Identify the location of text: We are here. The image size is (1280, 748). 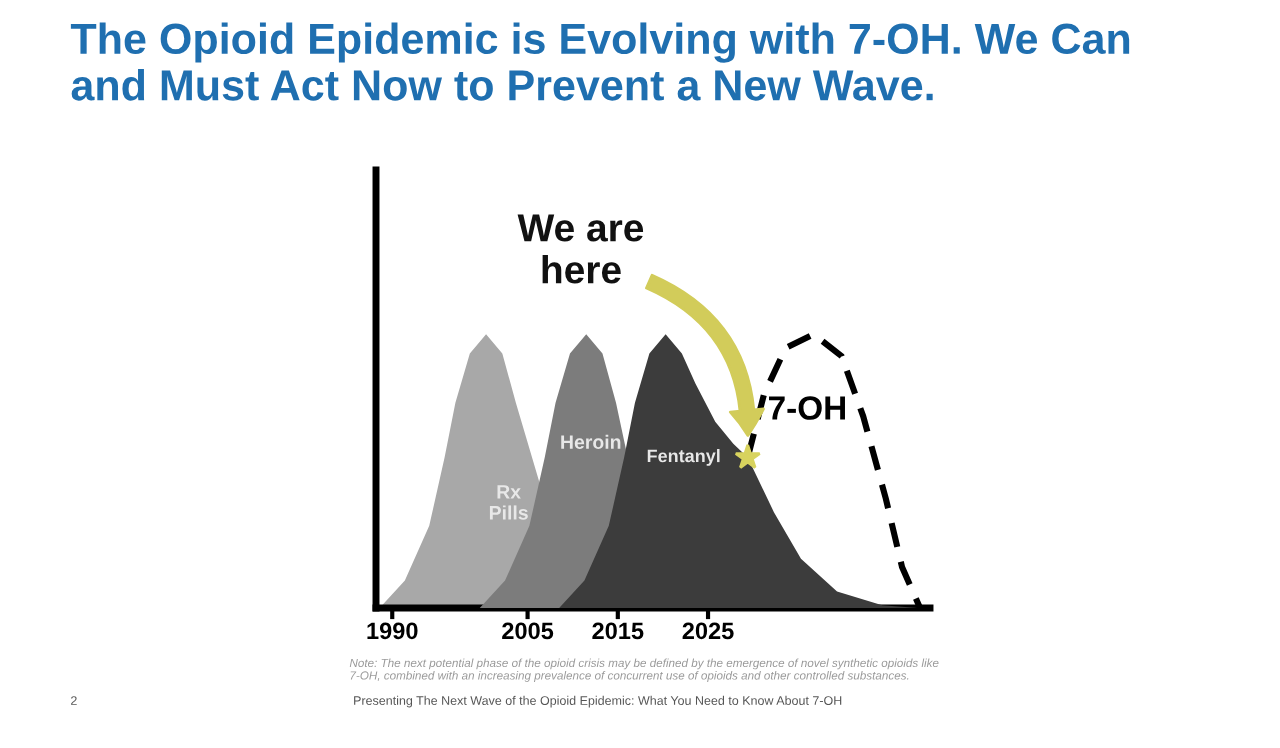
(580, 249).